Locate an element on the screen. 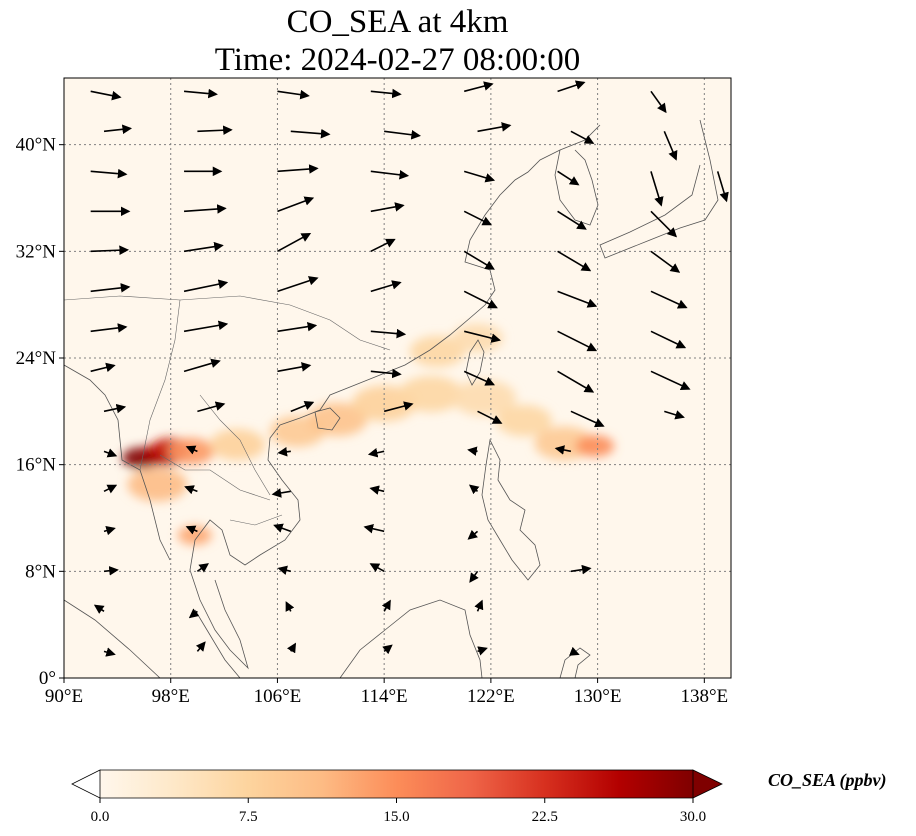 This screenshot has width=916, height=836. coastline-borneo is located at coordinates (411, 638).